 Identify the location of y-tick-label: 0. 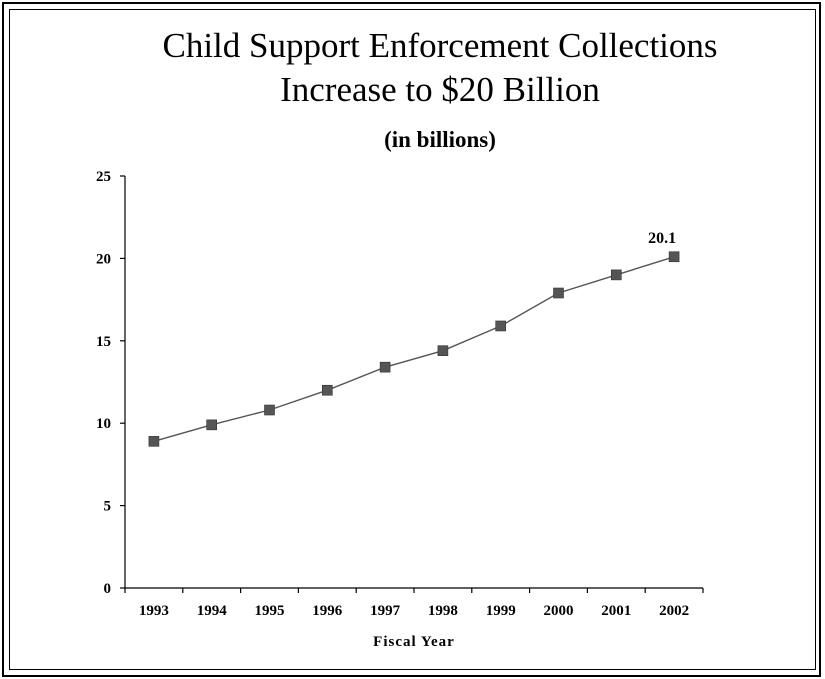
(108, 589).